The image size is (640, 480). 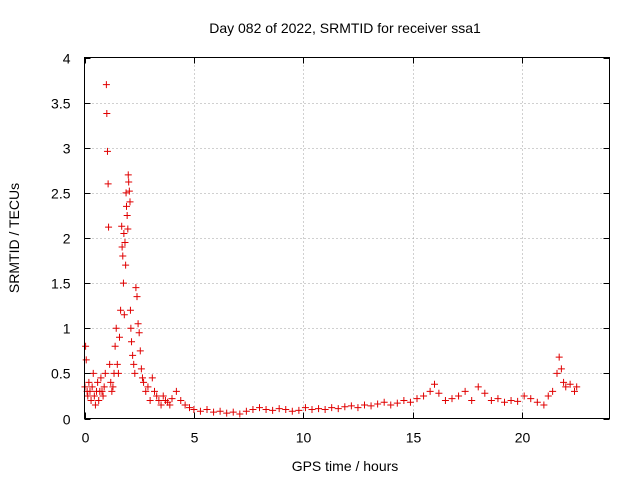 I want to click on y-tick-label: 1, so click(x=67, y=329).